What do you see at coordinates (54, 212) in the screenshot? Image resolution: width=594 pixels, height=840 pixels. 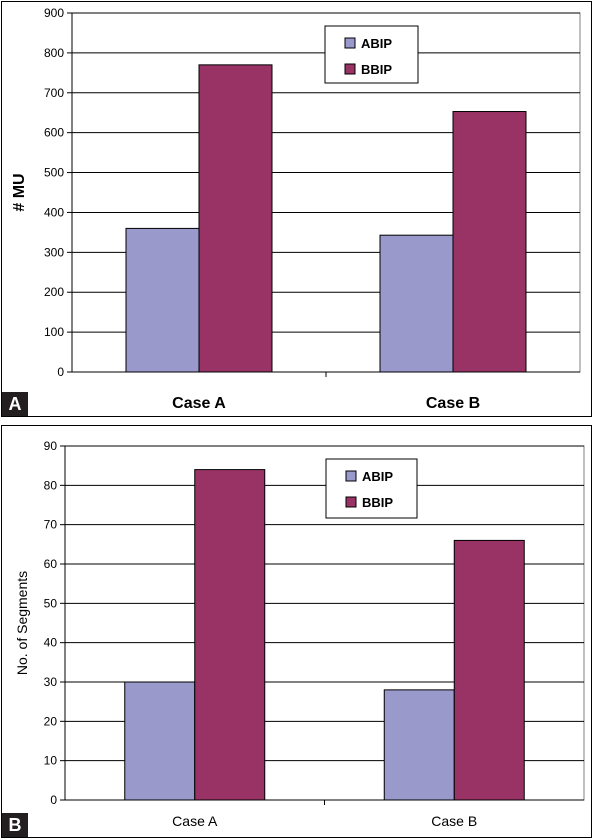 I see `y-tick-label: 400` at bounding box center [54, 212].